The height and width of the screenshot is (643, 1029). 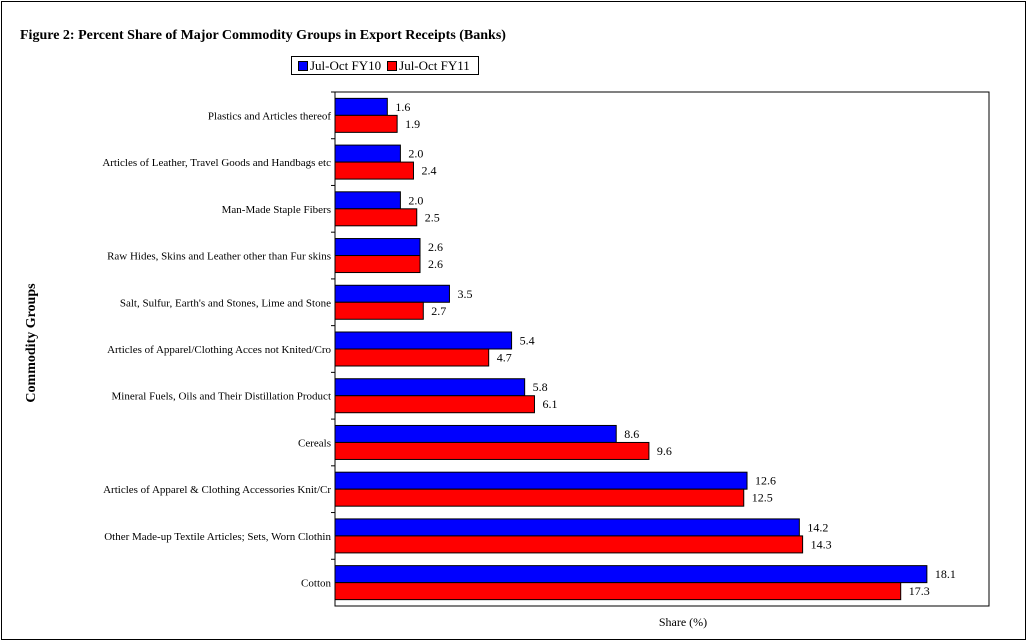 What do you see at coordinates (430, 387) in the screenshot?
I see `bar-fy10-mineral-fuels-oils-and-their-distillation-product` at bounding box center [430, 387].